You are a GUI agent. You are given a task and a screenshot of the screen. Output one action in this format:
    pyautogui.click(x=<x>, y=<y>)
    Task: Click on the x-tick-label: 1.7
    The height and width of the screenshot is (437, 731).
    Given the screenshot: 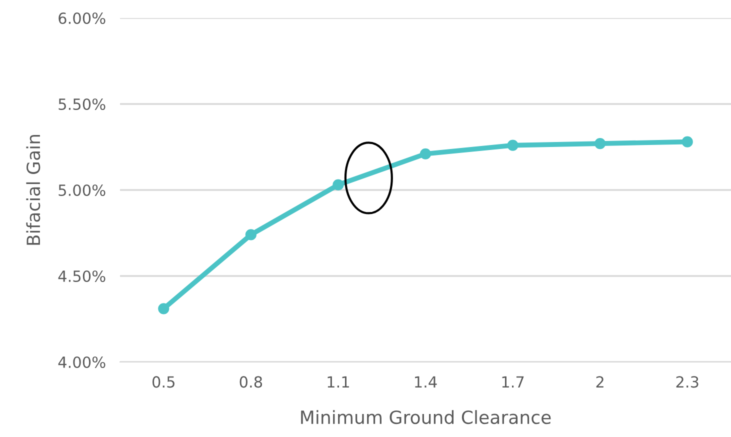 What is the action you would take?
    pyautogui.click(x=513, y=382)
    